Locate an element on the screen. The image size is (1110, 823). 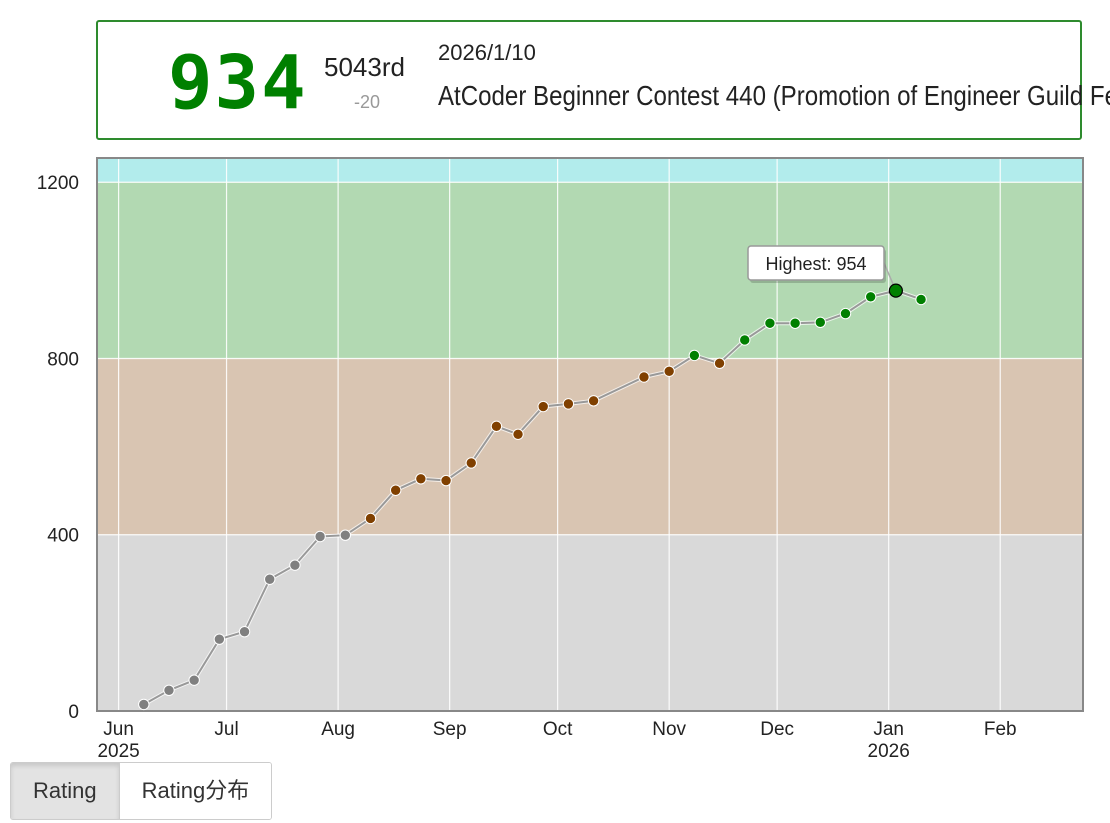
rating-diff: -20 is located at coordinates (367, 102).